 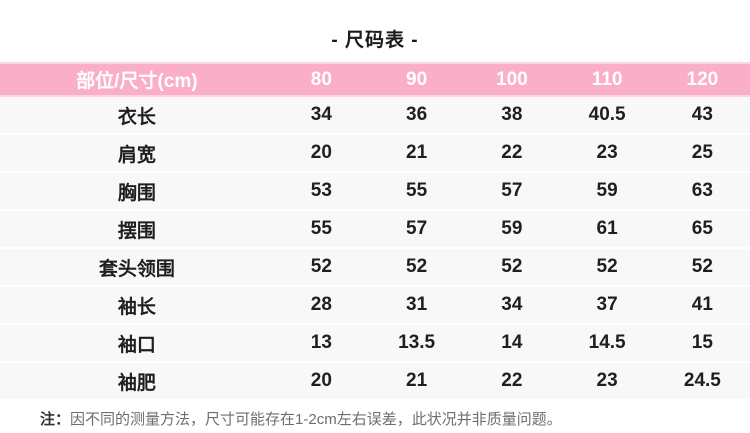 I want to click on table-header-row: 部位/尺寸(cm) 80 90 100 110 120, so click(x=375, y=79).